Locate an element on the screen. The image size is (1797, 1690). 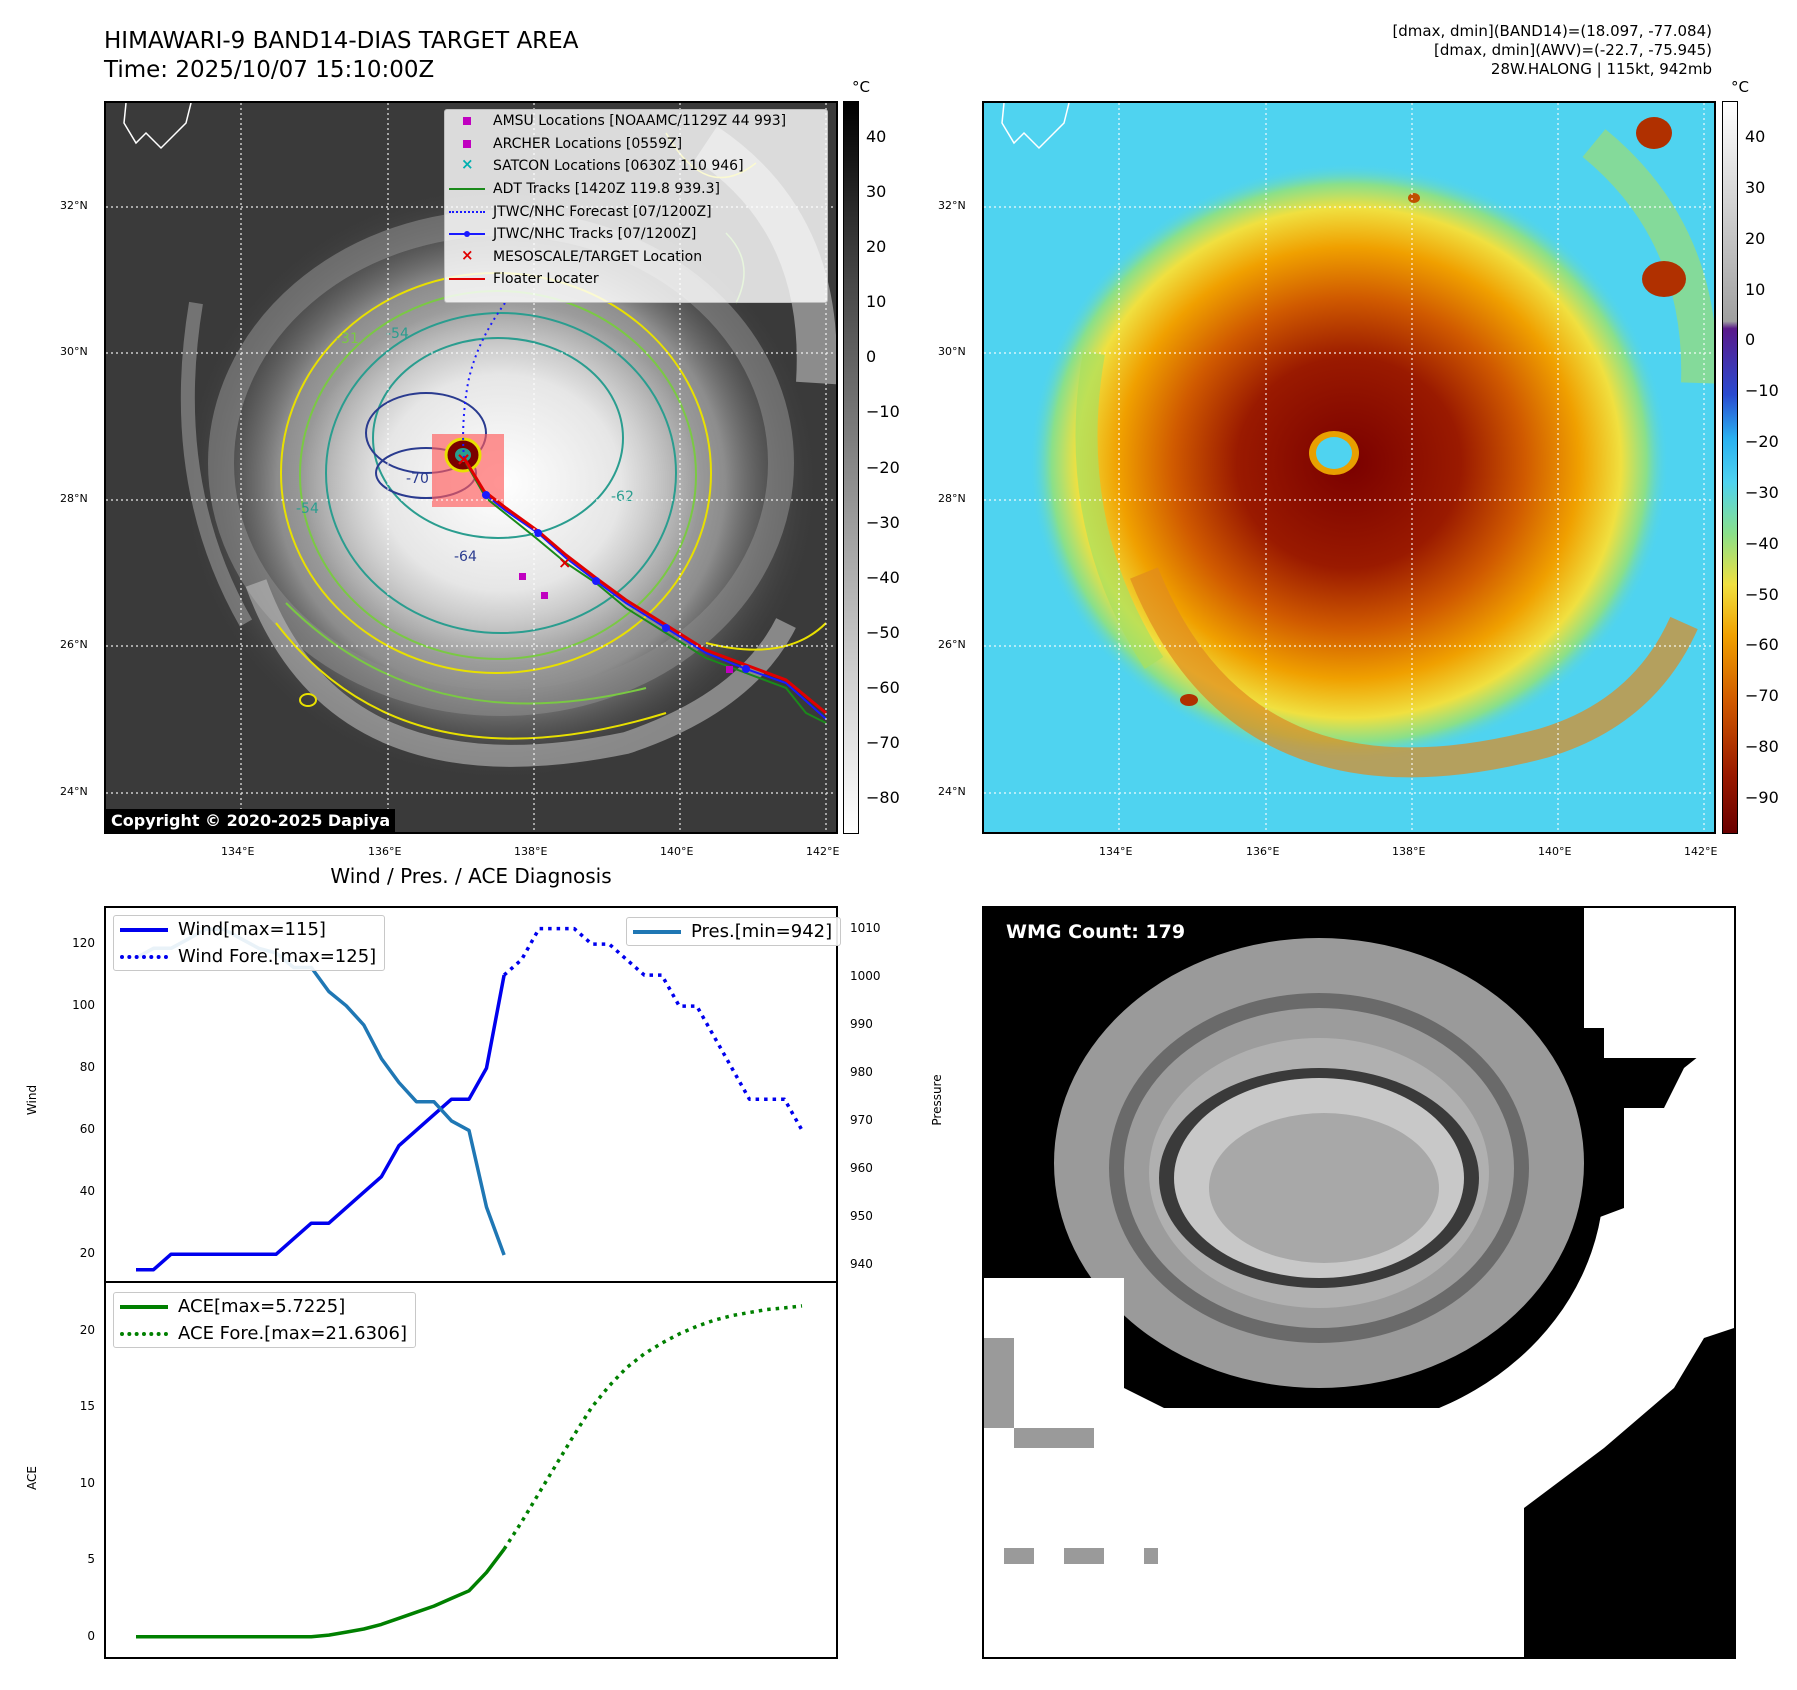
legend-item: × SATCON Locations [0630Z 110 946] is located at coordinates (636, 166).